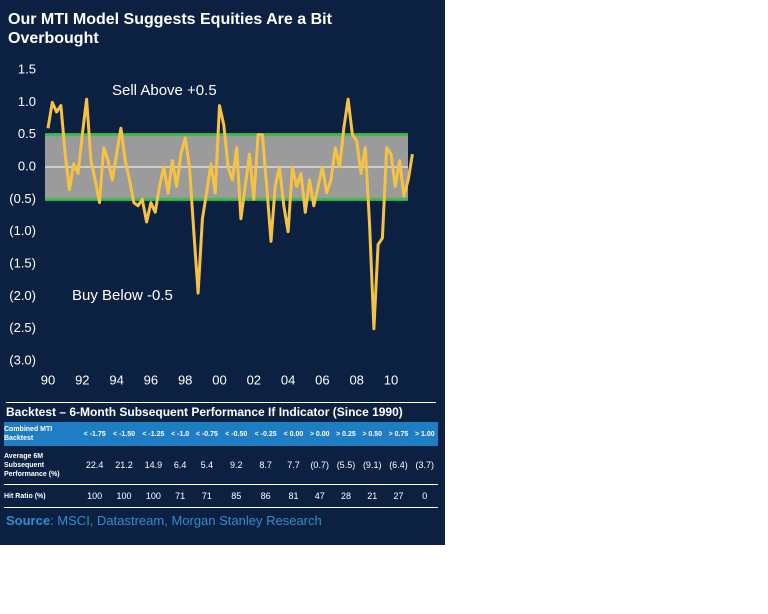  I want to click on table-cell: 14.9, so click(153, 465).